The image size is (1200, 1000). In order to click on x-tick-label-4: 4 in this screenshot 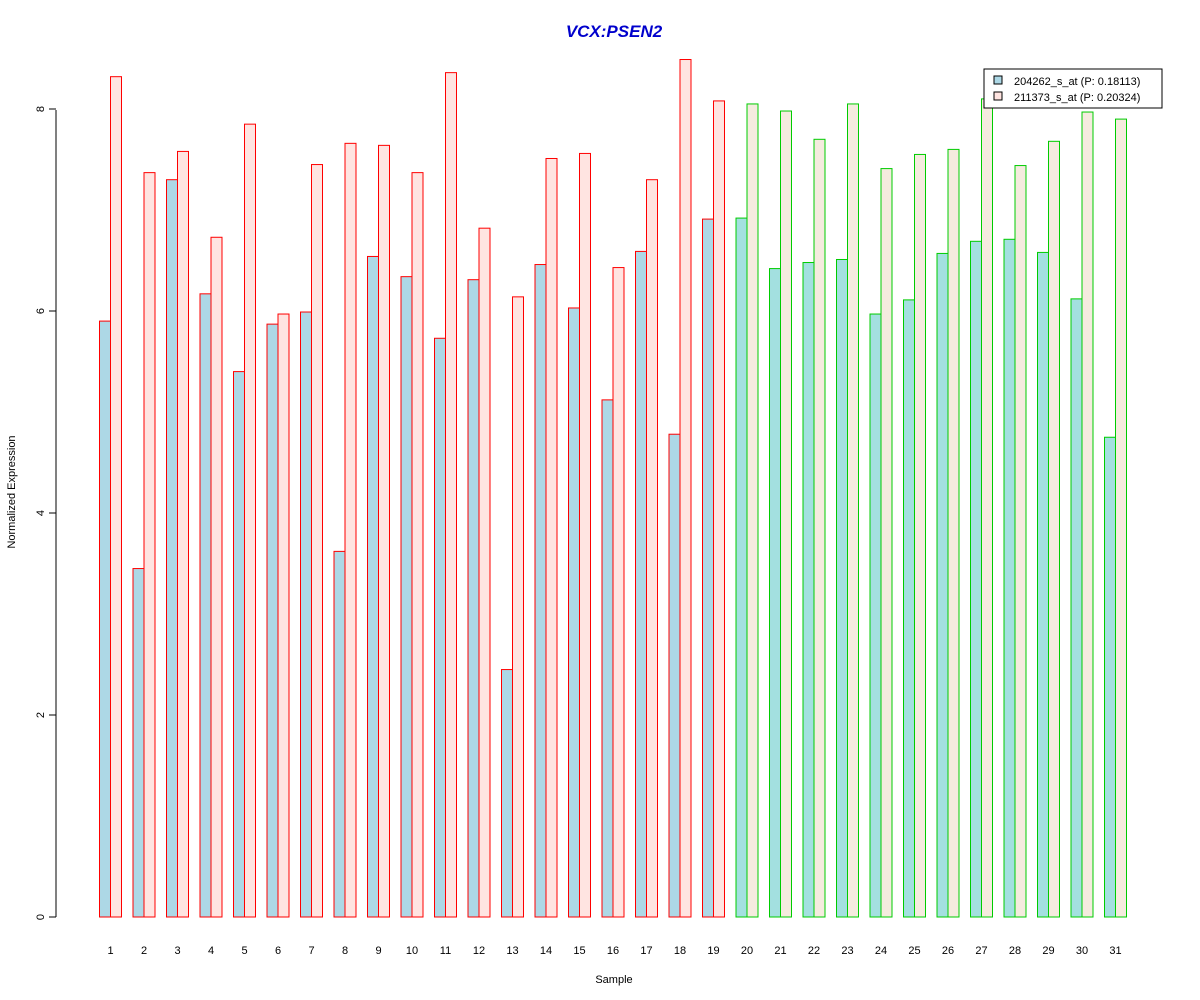, I will do `click(211, 951)`.